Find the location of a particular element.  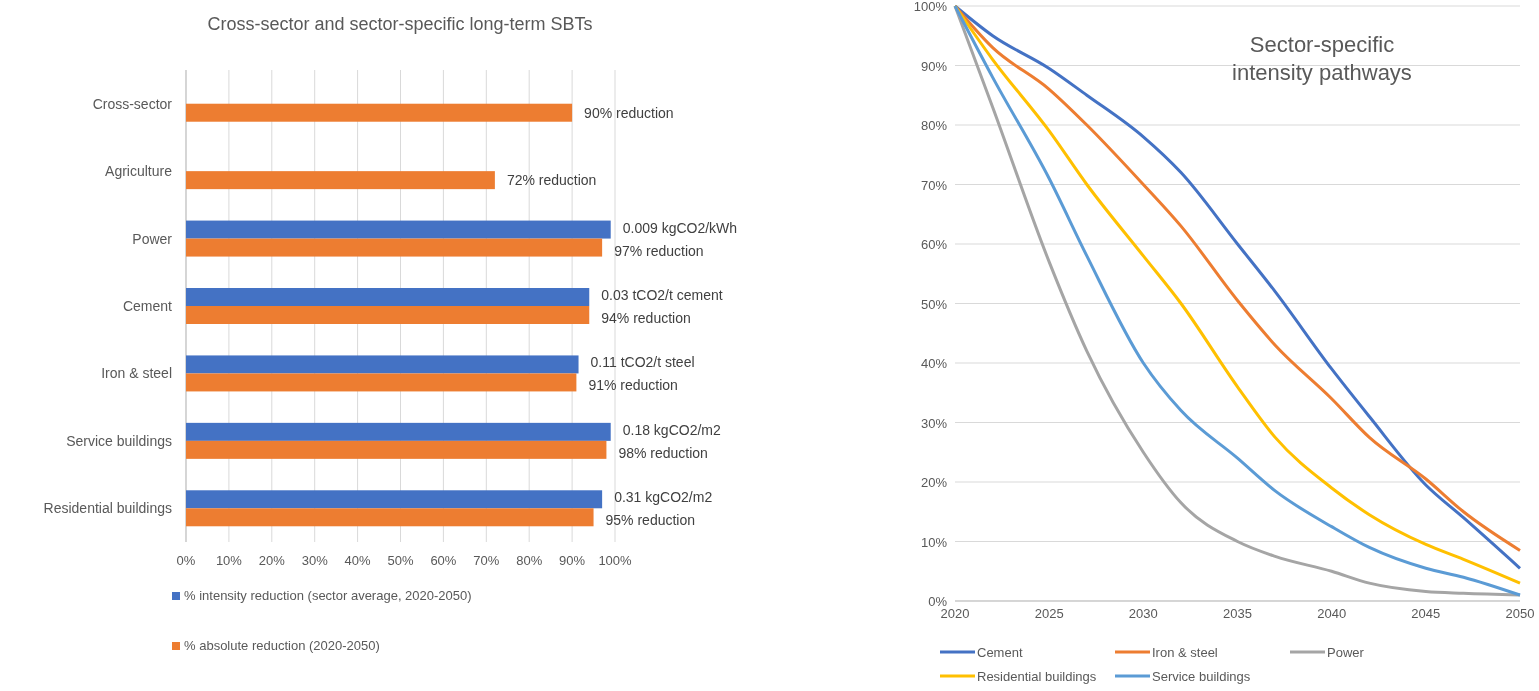

legend-label: % intensity reduction (sector average, 2020-2050) is located at coordinates (328, 595).